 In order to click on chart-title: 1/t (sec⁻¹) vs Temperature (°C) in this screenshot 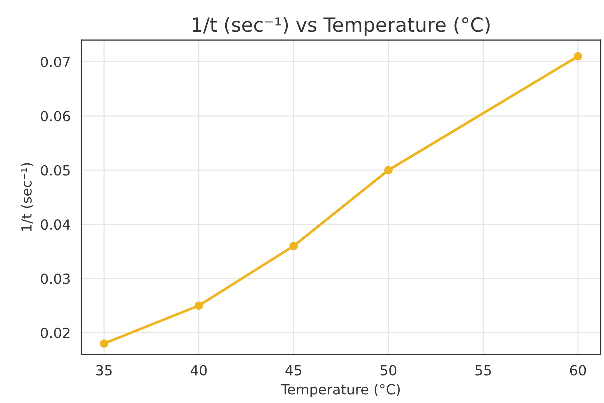, I will do `click(341, 26)`.